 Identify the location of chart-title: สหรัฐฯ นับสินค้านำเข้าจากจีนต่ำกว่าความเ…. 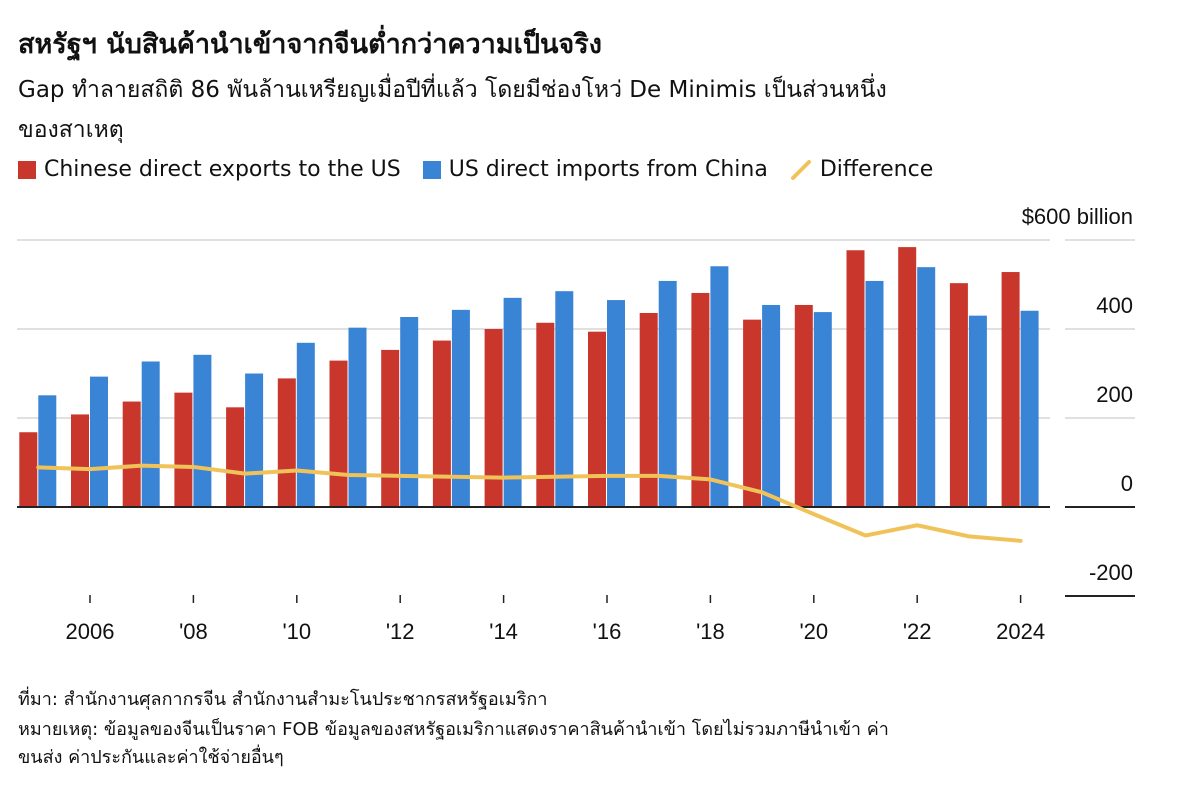
(310, 44).